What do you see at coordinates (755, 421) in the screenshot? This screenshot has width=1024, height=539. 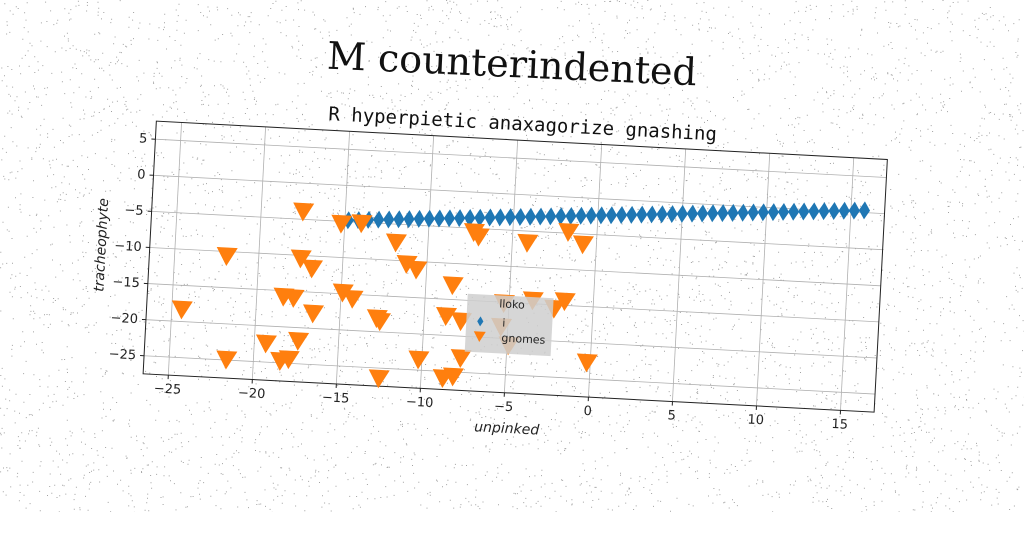 I see `x-tick-label: 10` at bounding box center [755, 421].